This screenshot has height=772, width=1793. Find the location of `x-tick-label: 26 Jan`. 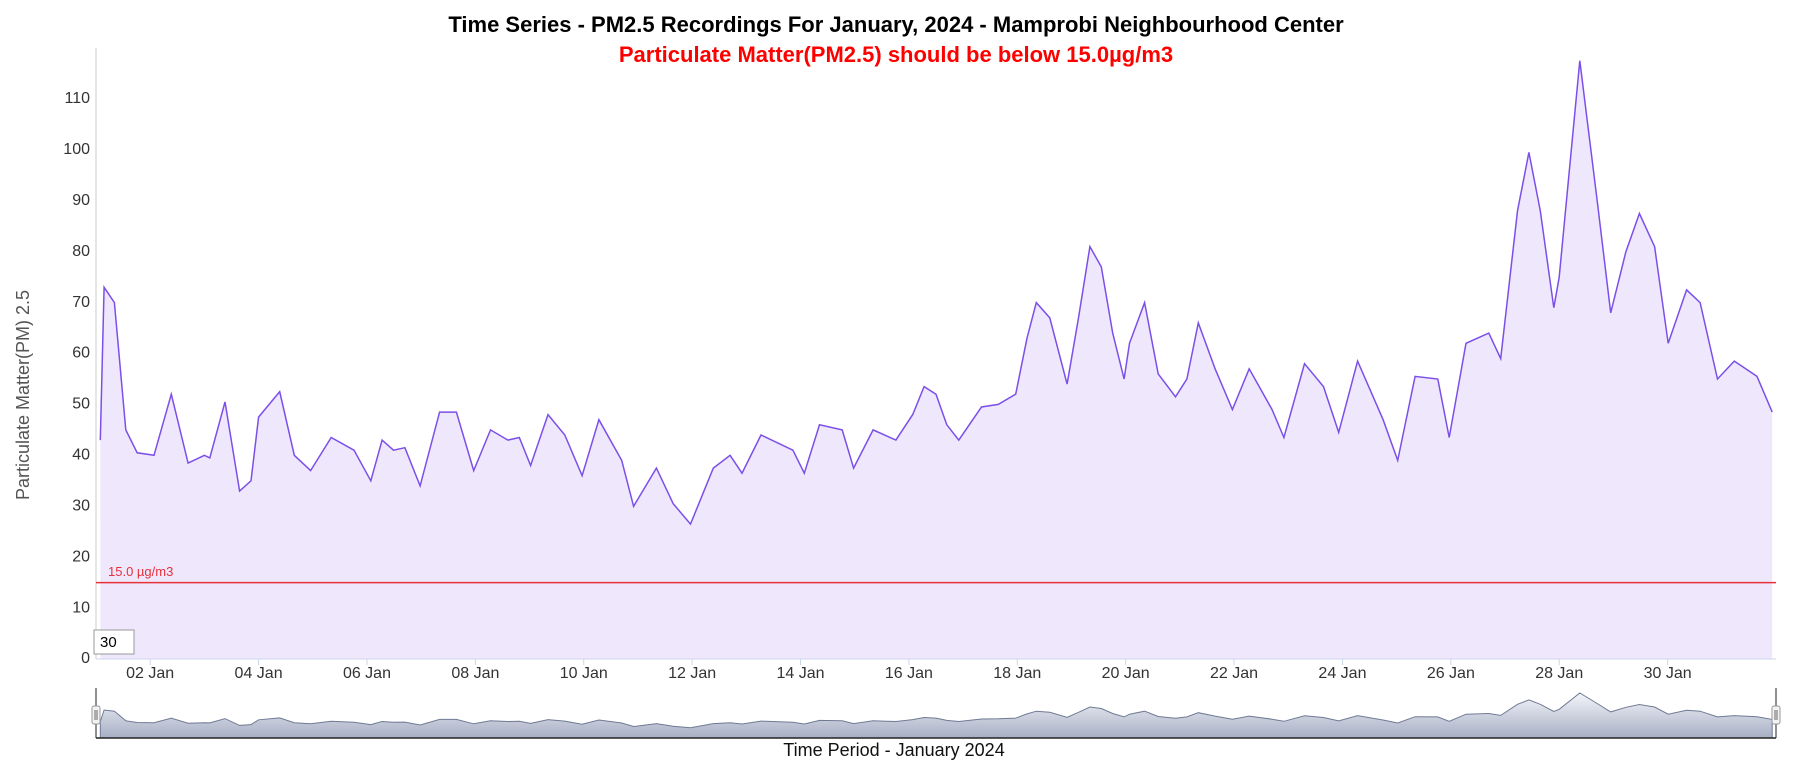

x-tick-label: 26 Jan is located at coordinates (1451, 673).